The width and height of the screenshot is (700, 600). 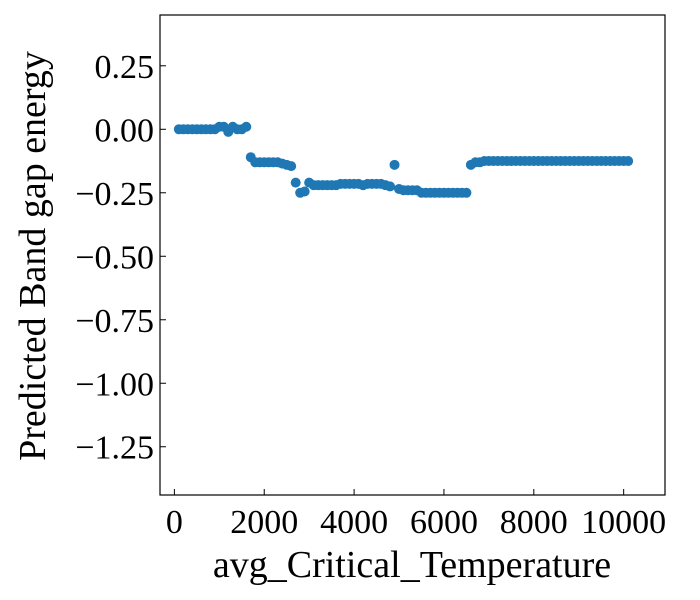 What do you see at coordinates (264, 522) in the screenshot?
I see `x-tick-label: 2000` at bounding box center [264, 522].